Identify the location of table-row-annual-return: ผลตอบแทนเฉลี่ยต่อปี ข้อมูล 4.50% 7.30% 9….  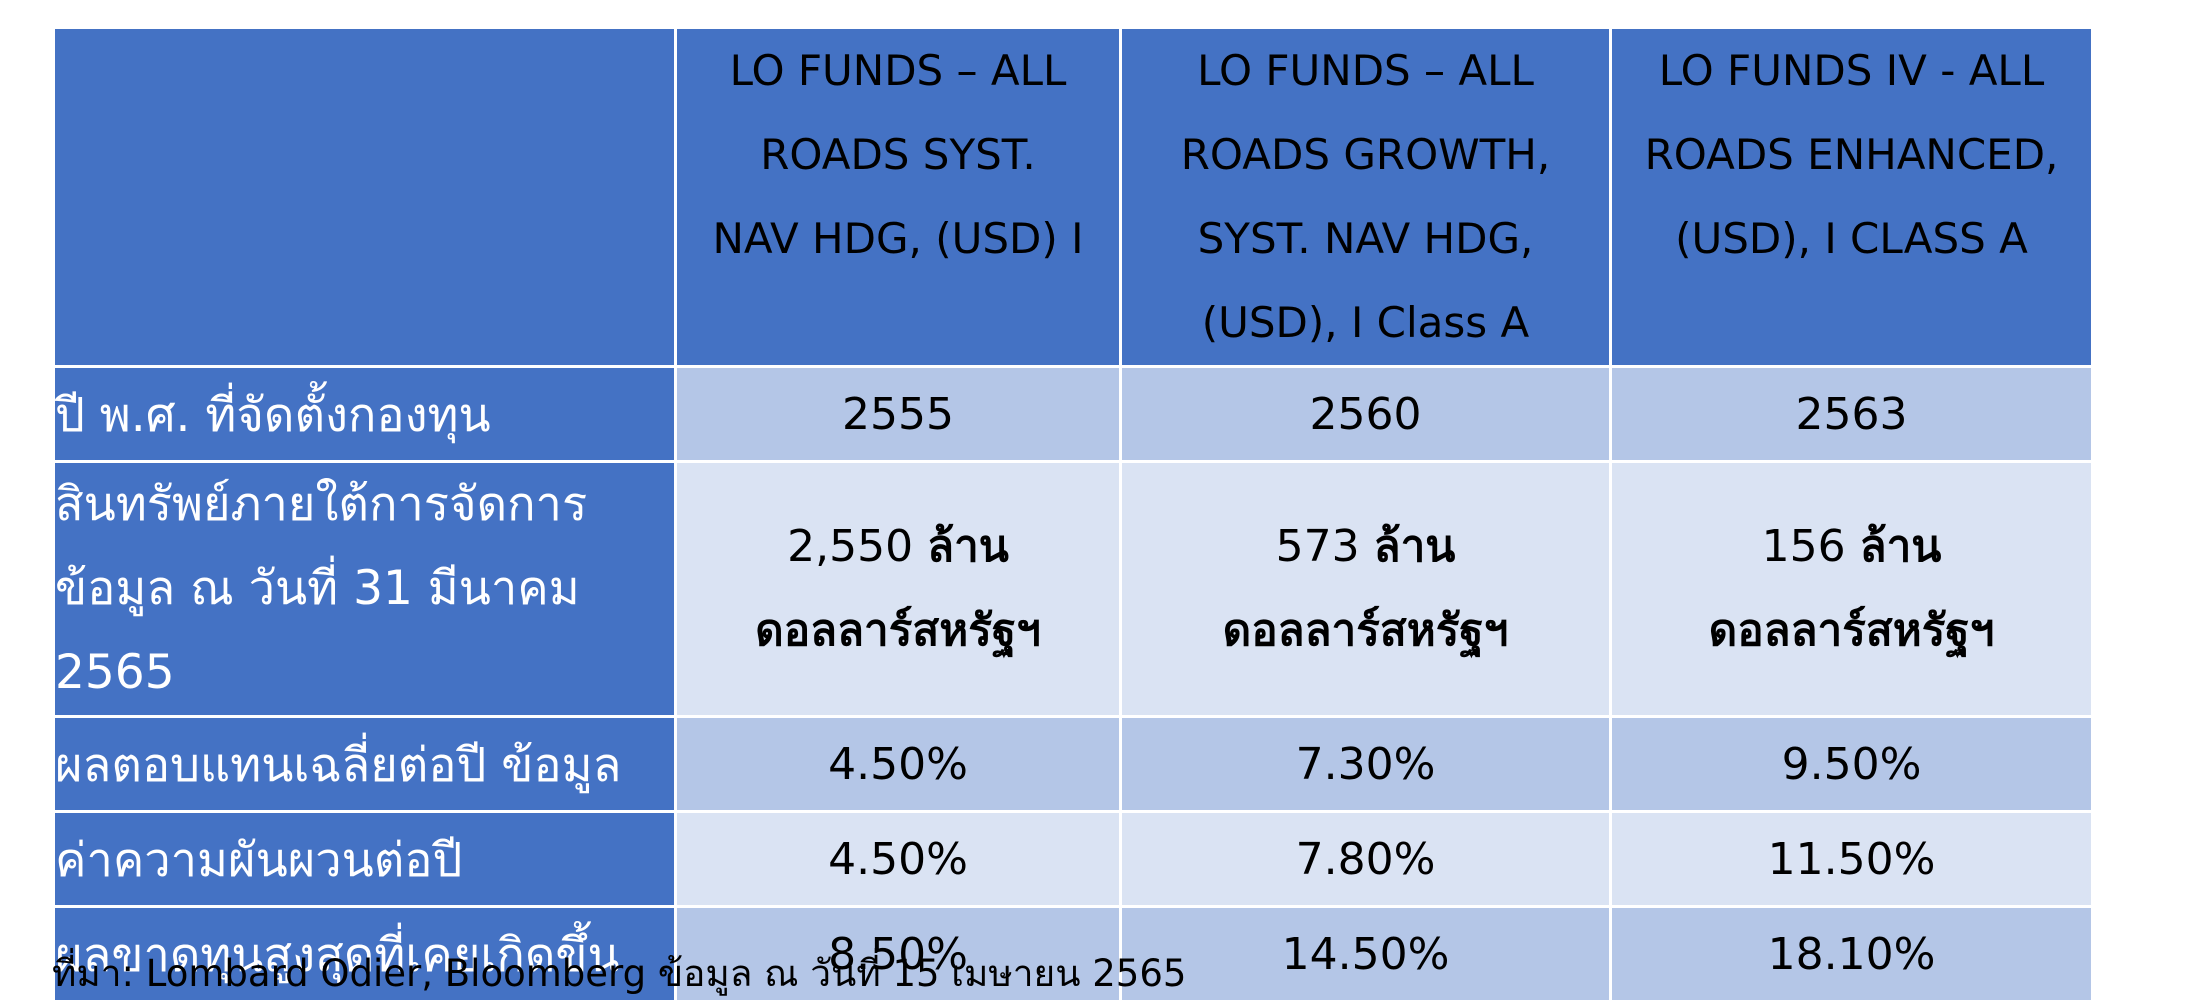
(1073, 764).